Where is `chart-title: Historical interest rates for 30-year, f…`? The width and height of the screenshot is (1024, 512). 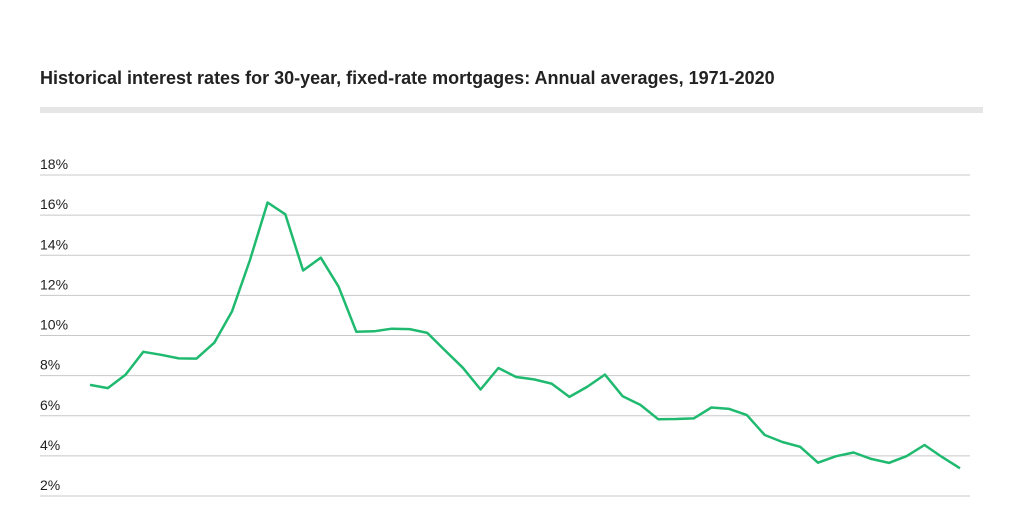
chart-title: Historical interest rates for 30-year, f… is located at coordinates (407, 78).